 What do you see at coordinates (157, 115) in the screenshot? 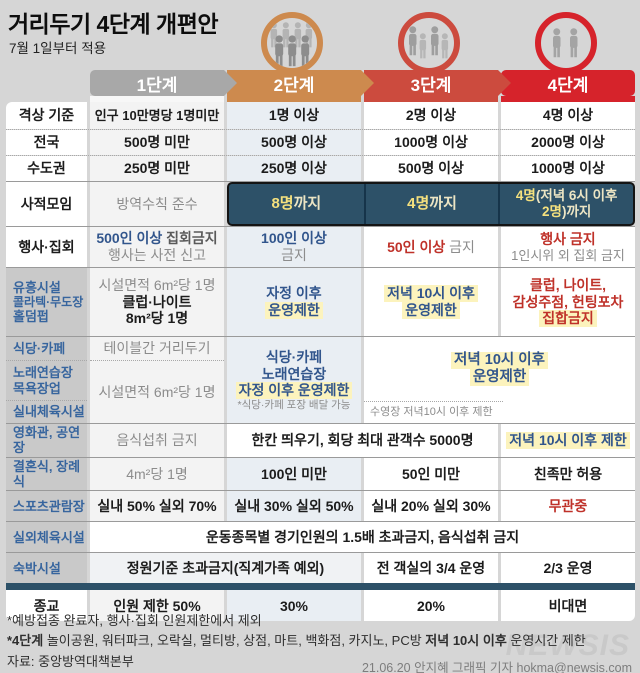
I see `cell: 인구 10만명당 1명미만` at bounding box center [157, 115].